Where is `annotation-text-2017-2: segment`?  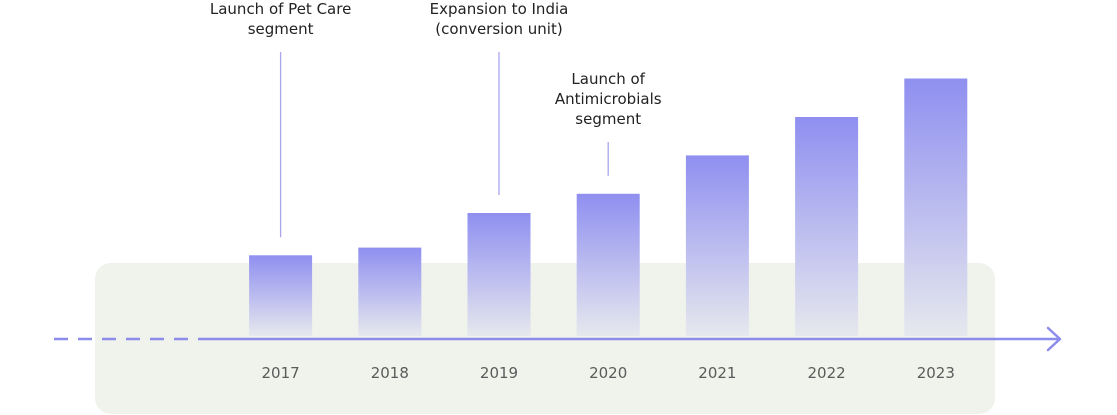
annotation-text-2017-2: segment is located at coordinates (281, 29).